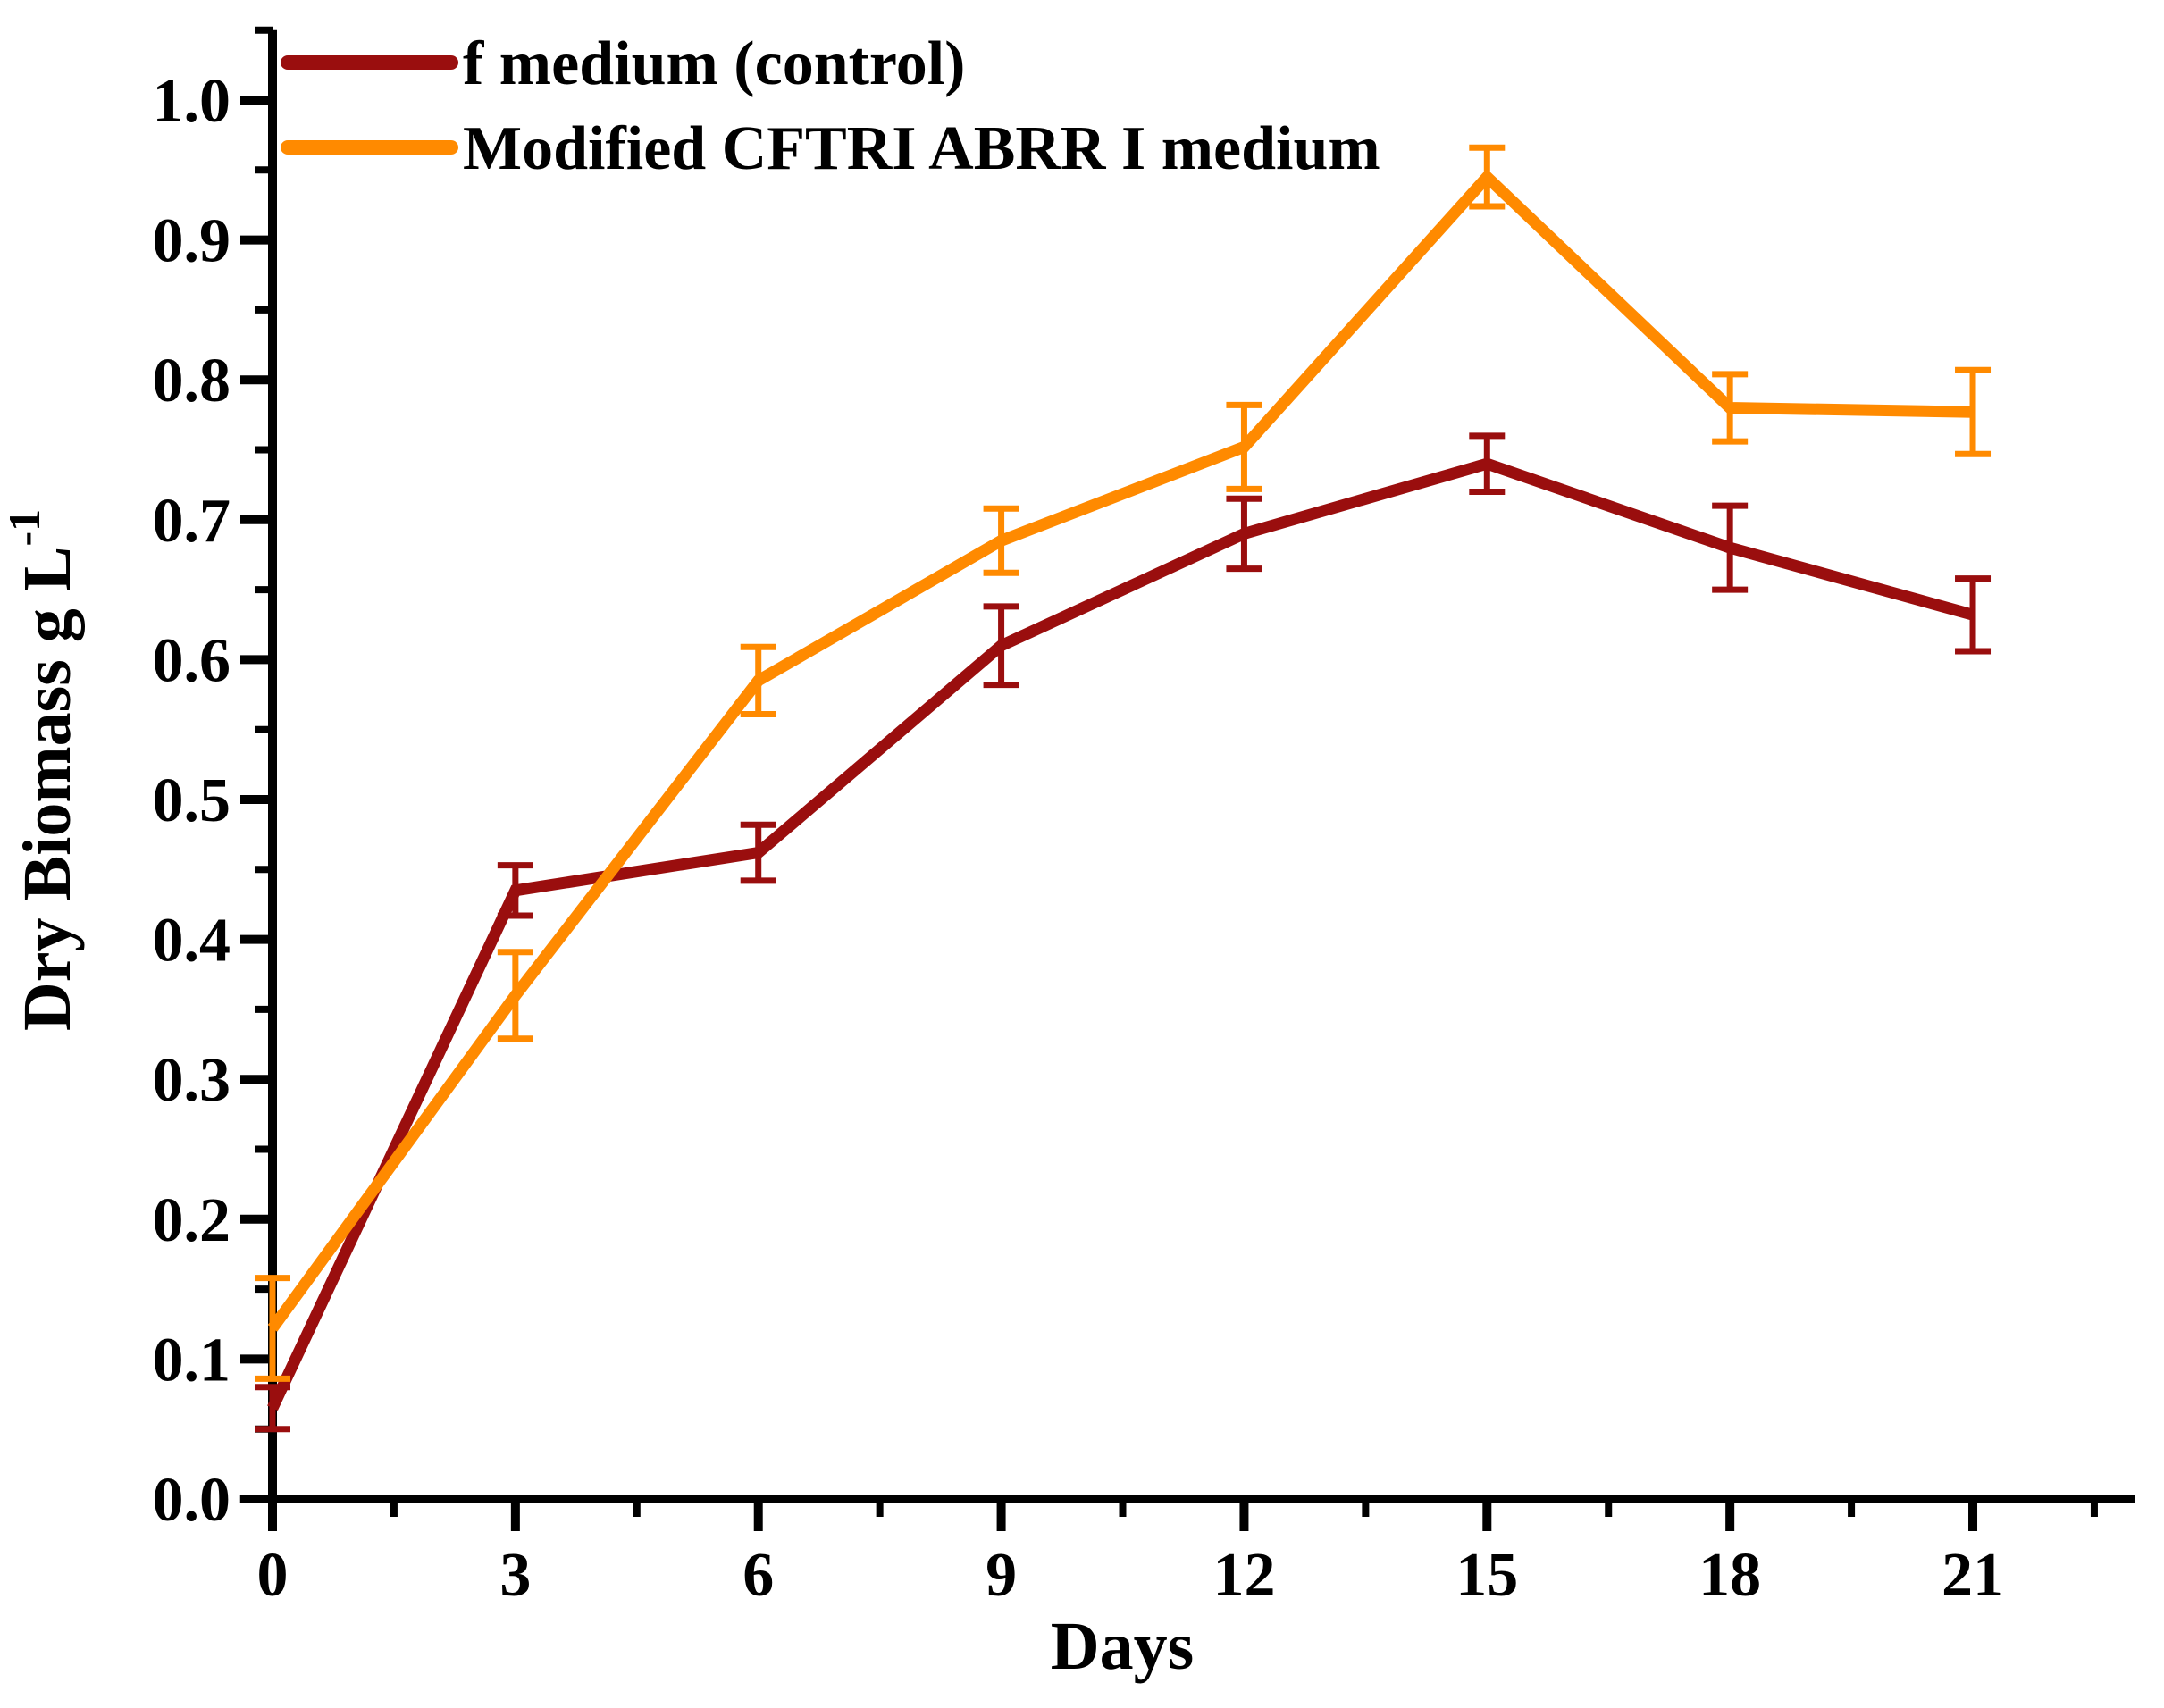  What do you see at coordinates (192, 941) in the screenshot?
I see `y-tick-label: 0.4` at bounding box center [192, 941].